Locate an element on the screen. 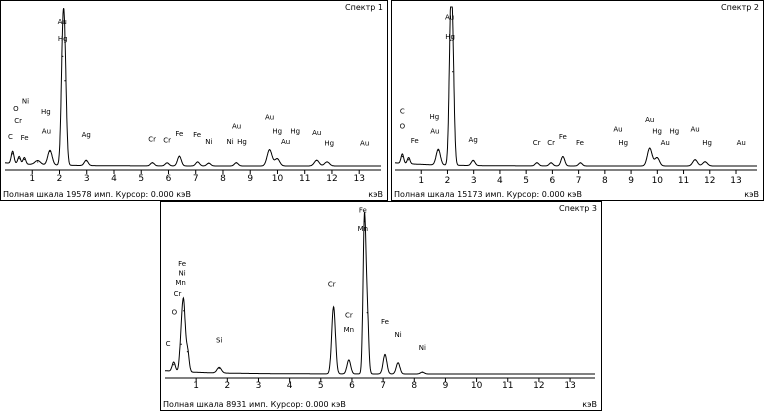  x-tick-label: 8 is located at coordinates (605, 181).